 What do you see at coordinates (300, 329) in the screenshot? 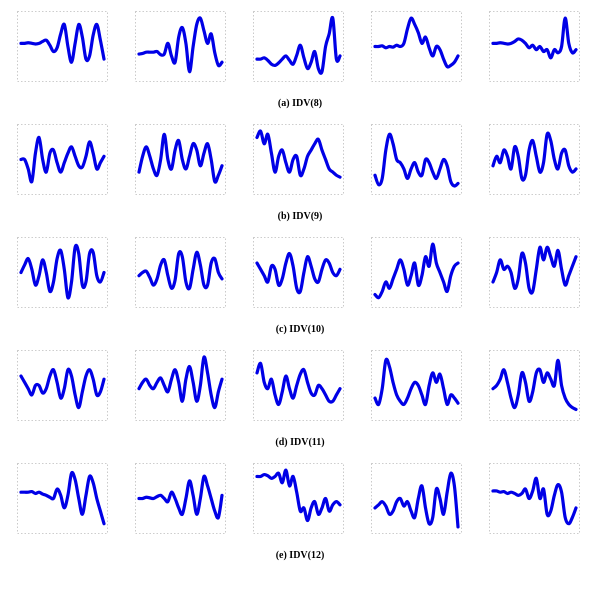
I see `row-caption-c: (c) IDV(10)` at bounding box center [300, 329].